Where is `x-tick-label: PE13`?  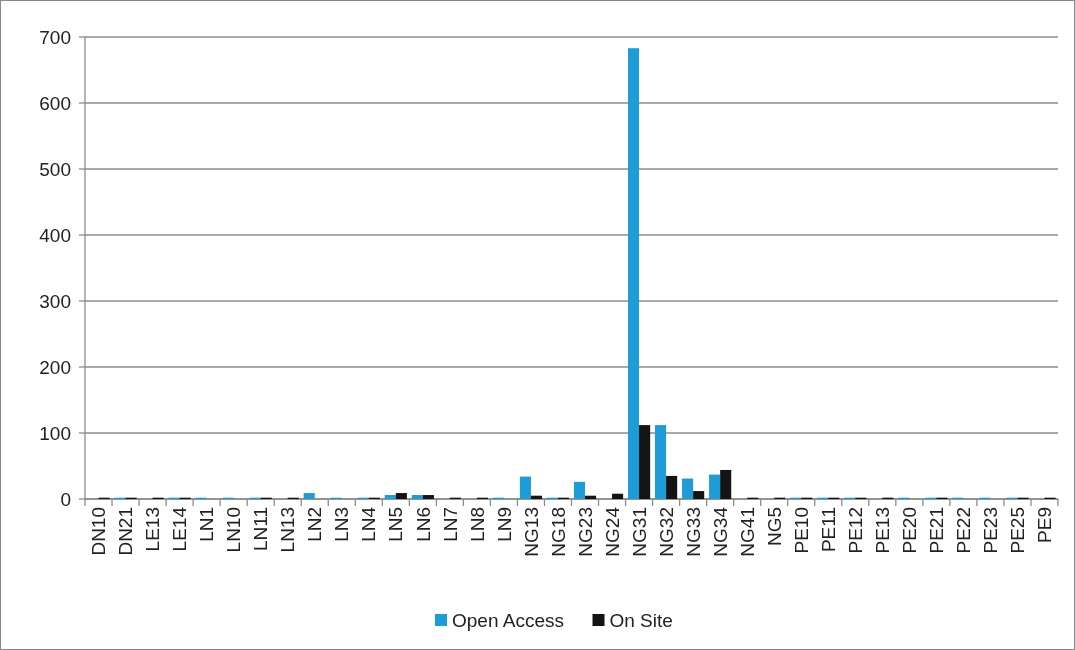
x-tick-label: PE13 is located at coordinates (882, 530).